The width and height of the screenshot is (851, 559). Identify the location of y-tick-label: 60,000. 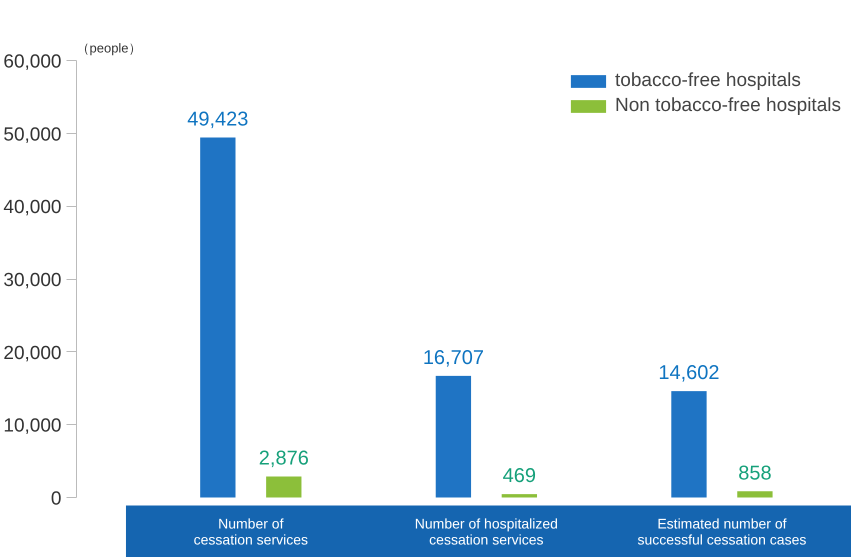
(32, 62).